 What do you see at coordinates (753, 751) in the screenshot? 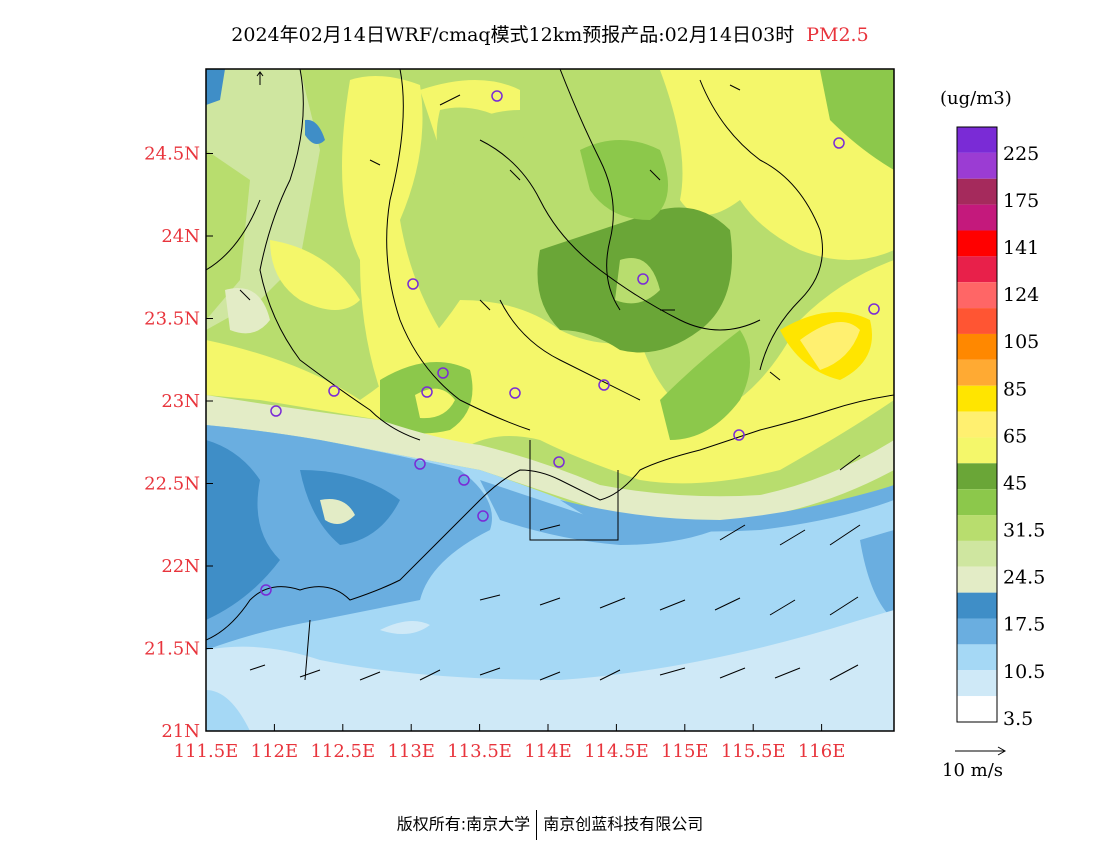
I see `x-tick-label: 115.5E` at bounding box center [753, 751].